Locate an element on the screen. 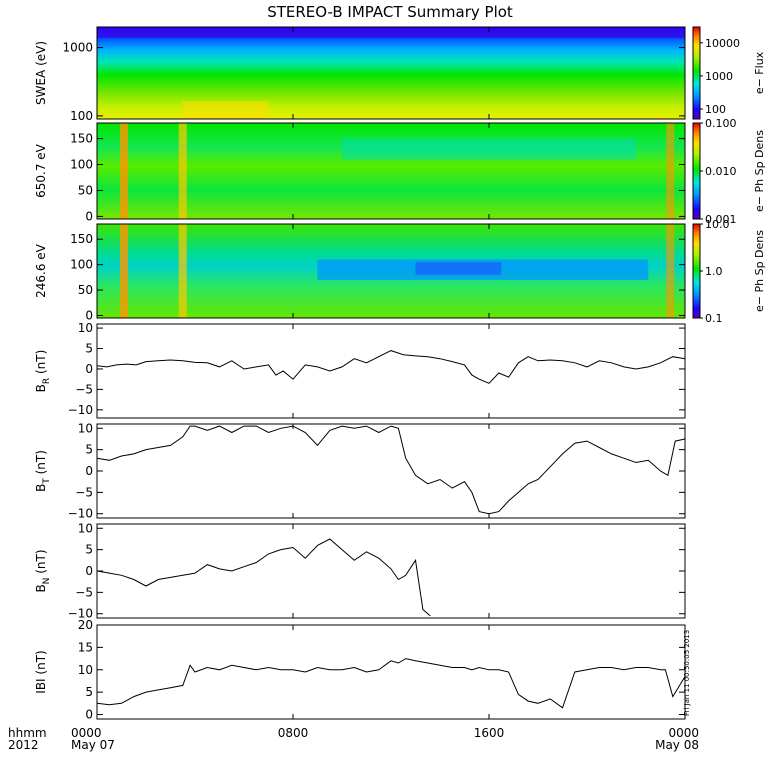 This screenshot has width=780, height=780. y-tick-label: 1000 is located at coordinates (77, 48).